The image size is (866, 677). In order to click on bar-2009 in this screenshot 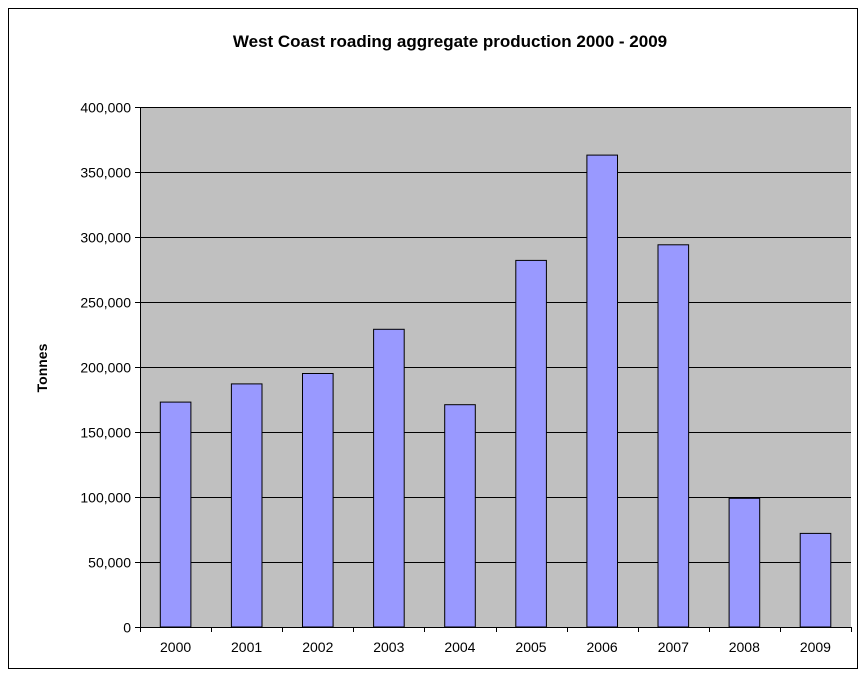, I will do `click(815, 580)`.